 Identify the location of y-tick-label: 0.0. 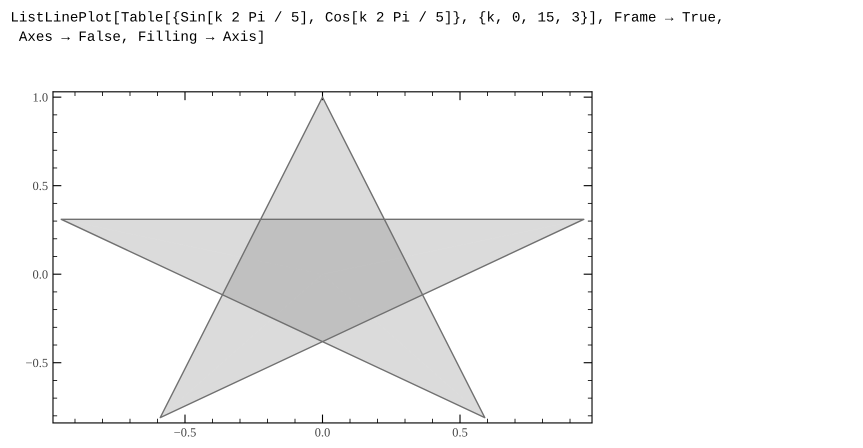
(40, 274).